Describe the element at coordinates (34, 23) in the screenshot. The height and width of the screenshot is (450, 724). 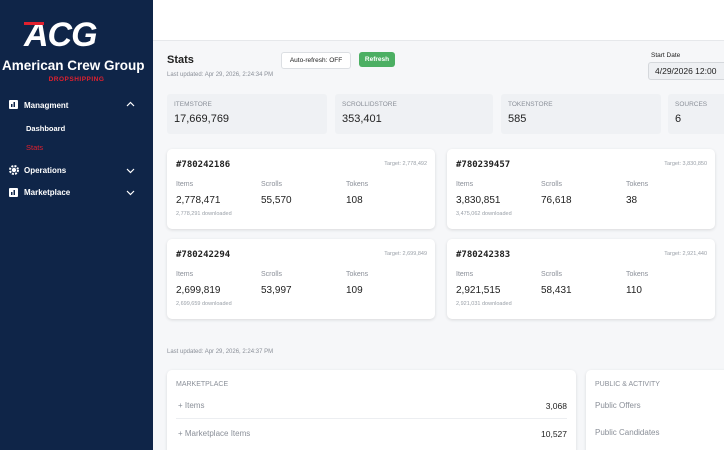
I see `logo-stripe` at that location.